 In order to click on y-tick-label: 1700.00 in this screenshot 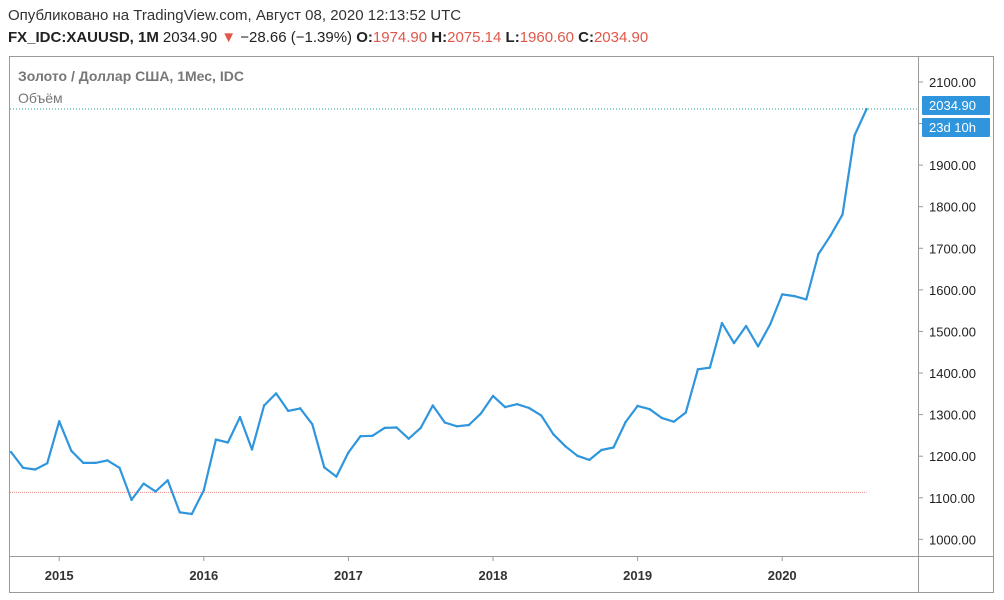, I will do `click(952, 248)`.